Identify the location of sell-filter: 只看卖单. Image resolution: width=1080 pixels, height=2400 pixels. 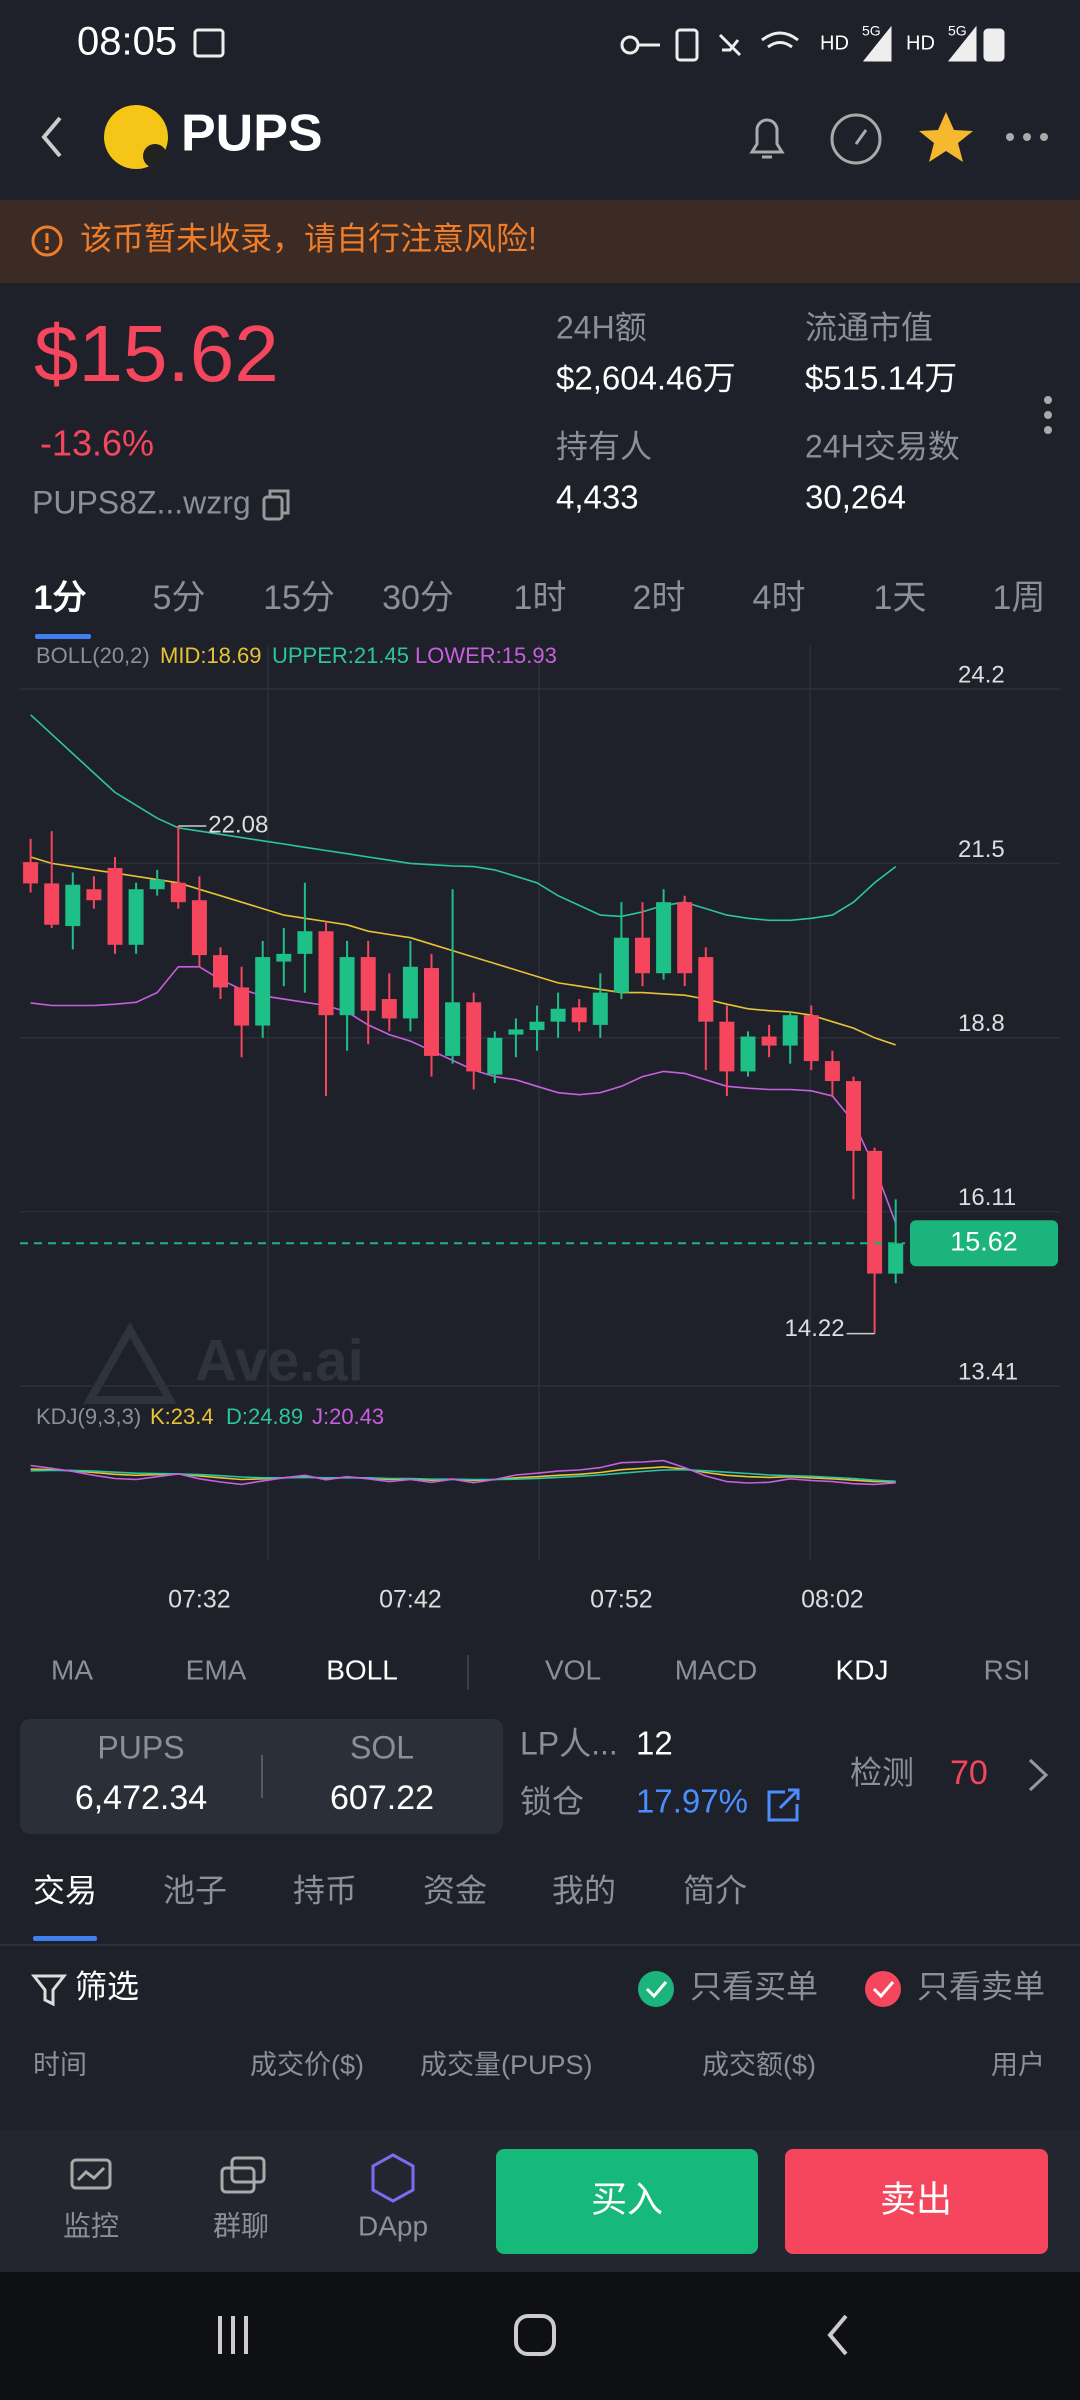
(981, 1986).